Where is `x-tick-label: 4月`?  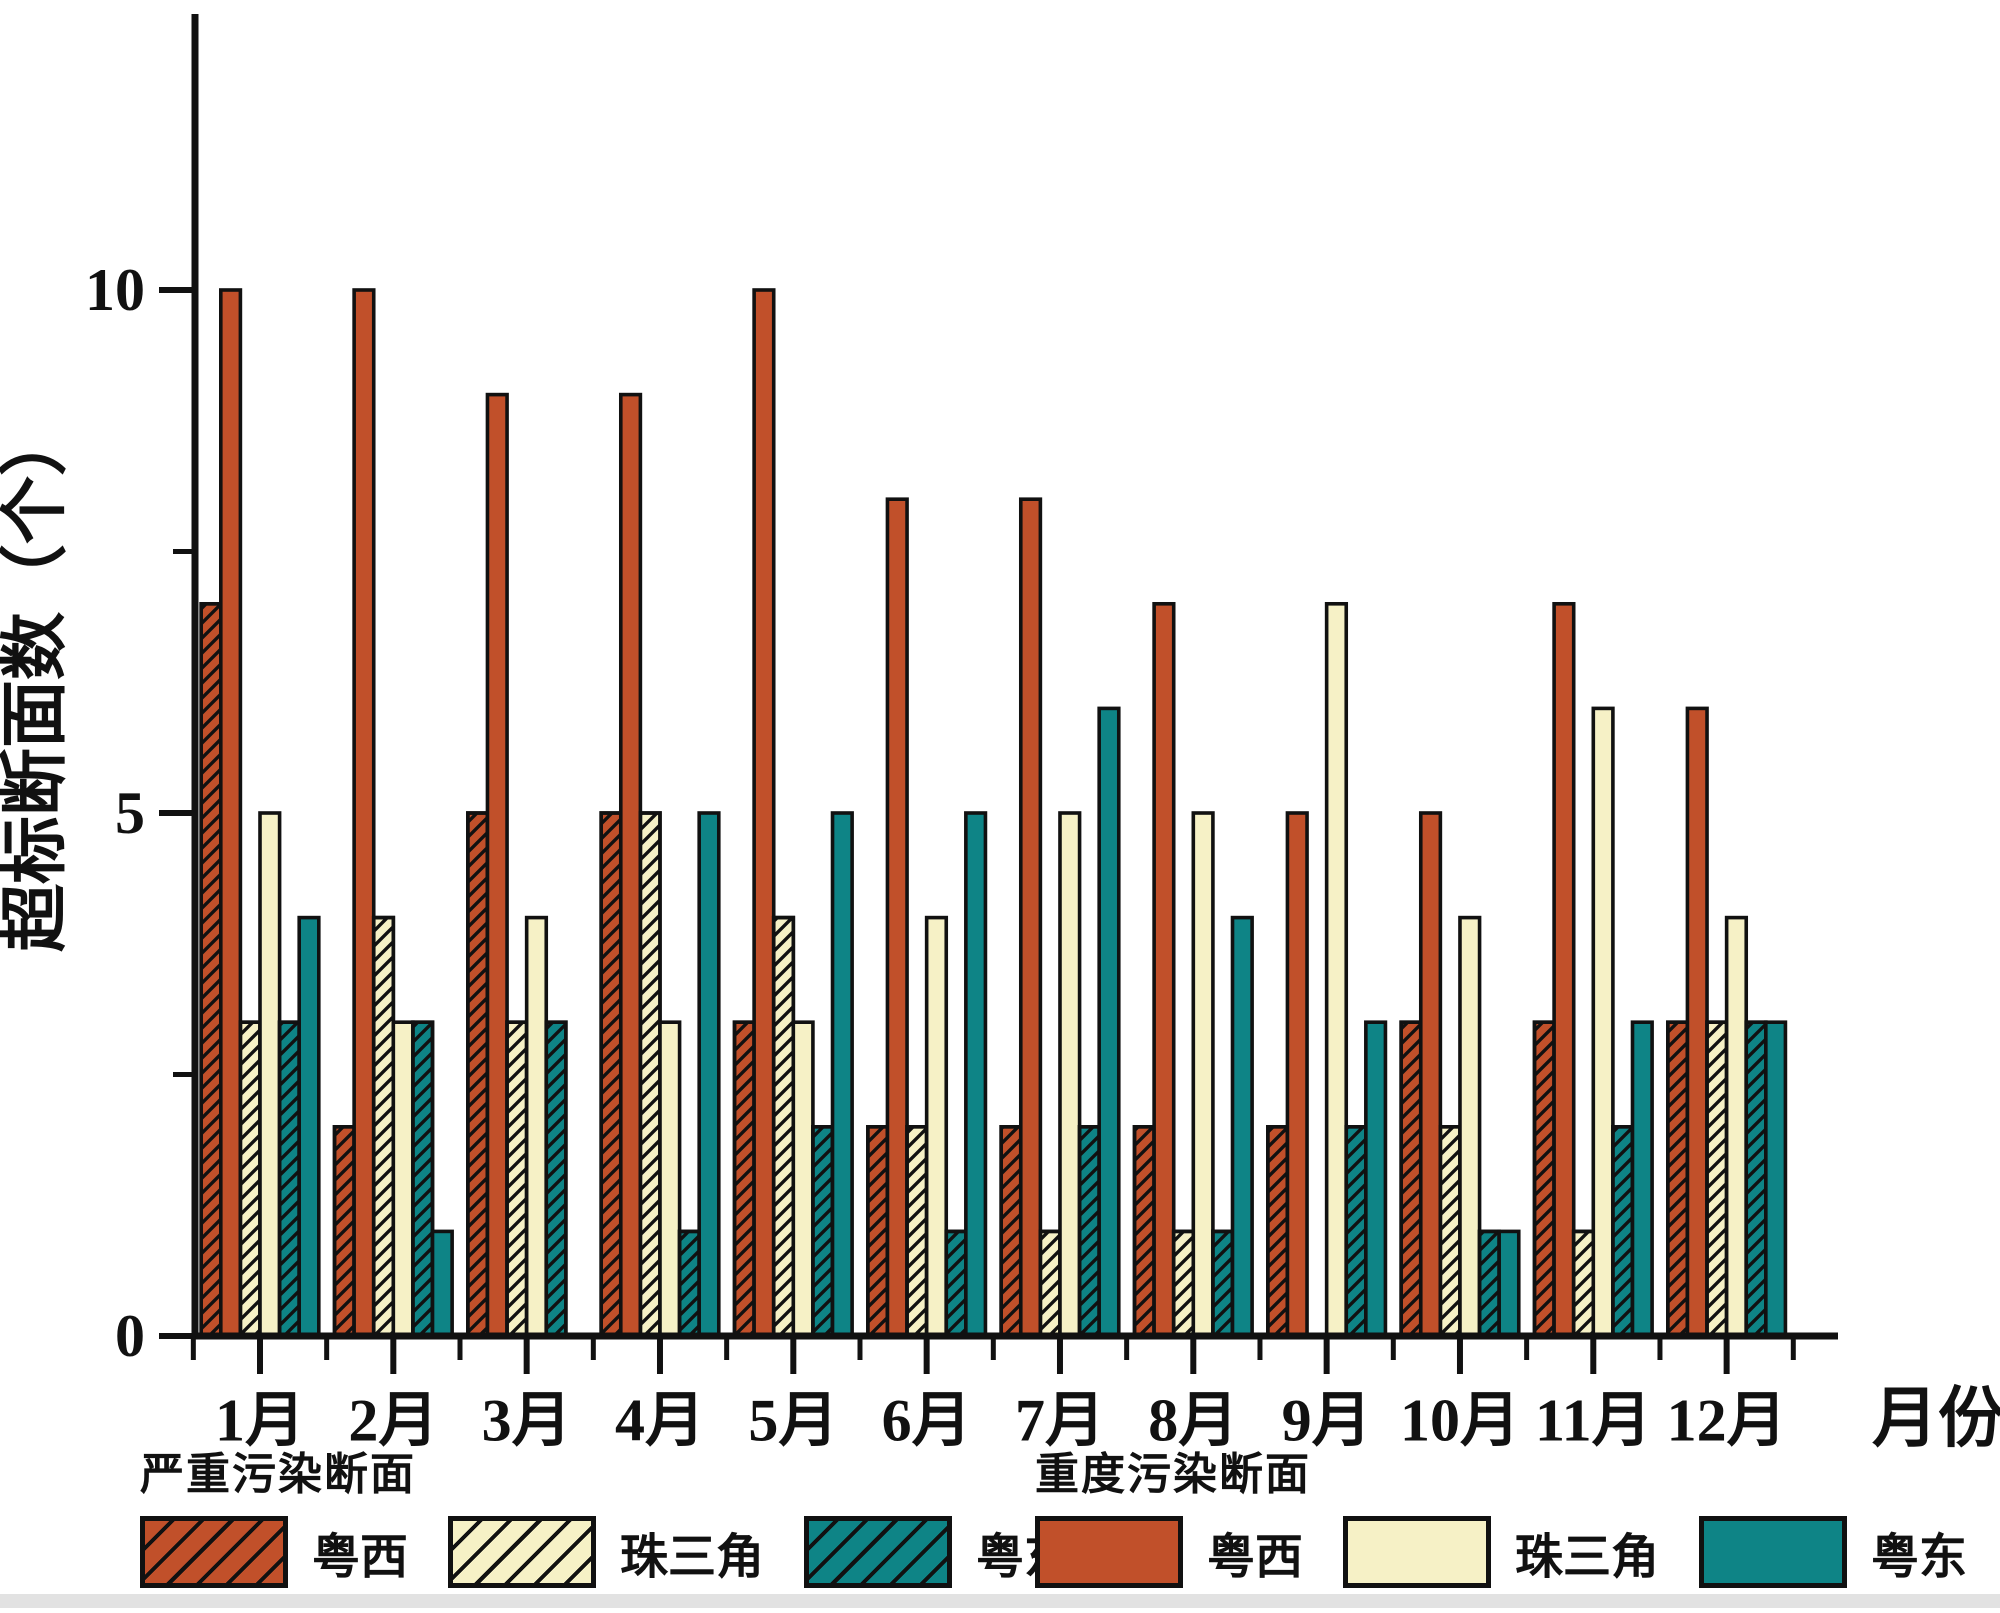 x-tick-label: 4月 is located at coordinates (660, 1420).